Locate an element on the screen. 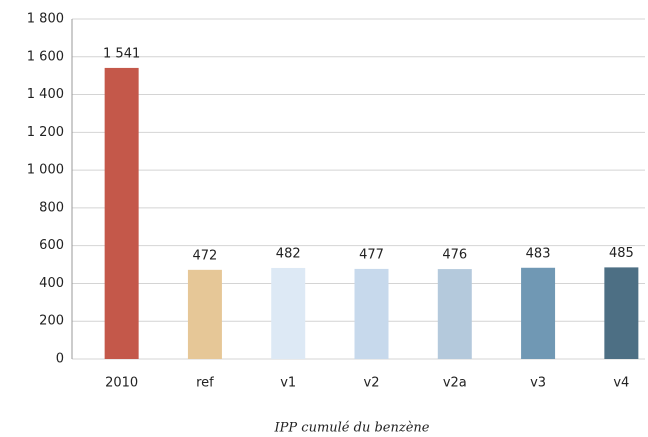 This screenshot has width=648, height=437. y-tick-label: 0 is located at coordinates (60, 359).